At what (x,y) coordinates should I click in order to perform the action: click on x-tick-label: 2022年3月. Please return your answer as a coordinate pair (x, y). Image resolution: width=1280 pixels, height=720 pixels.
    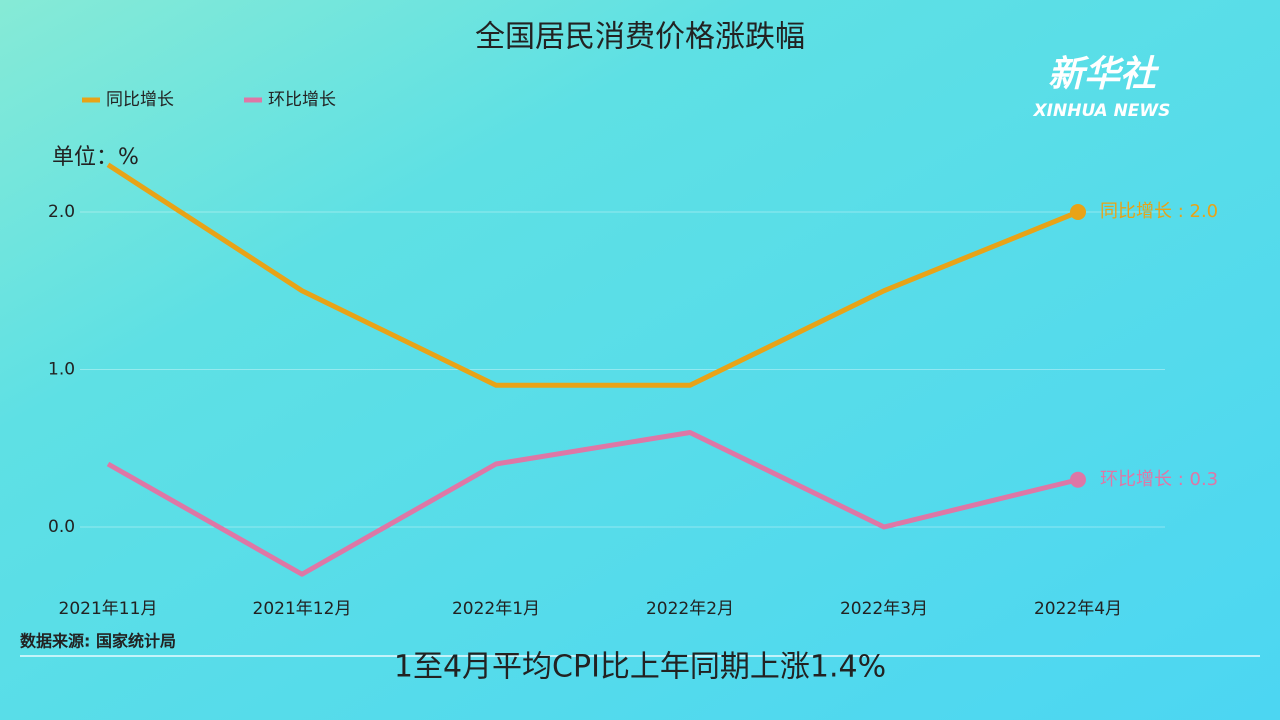
    Looking at the image, I should click on (884, 609).